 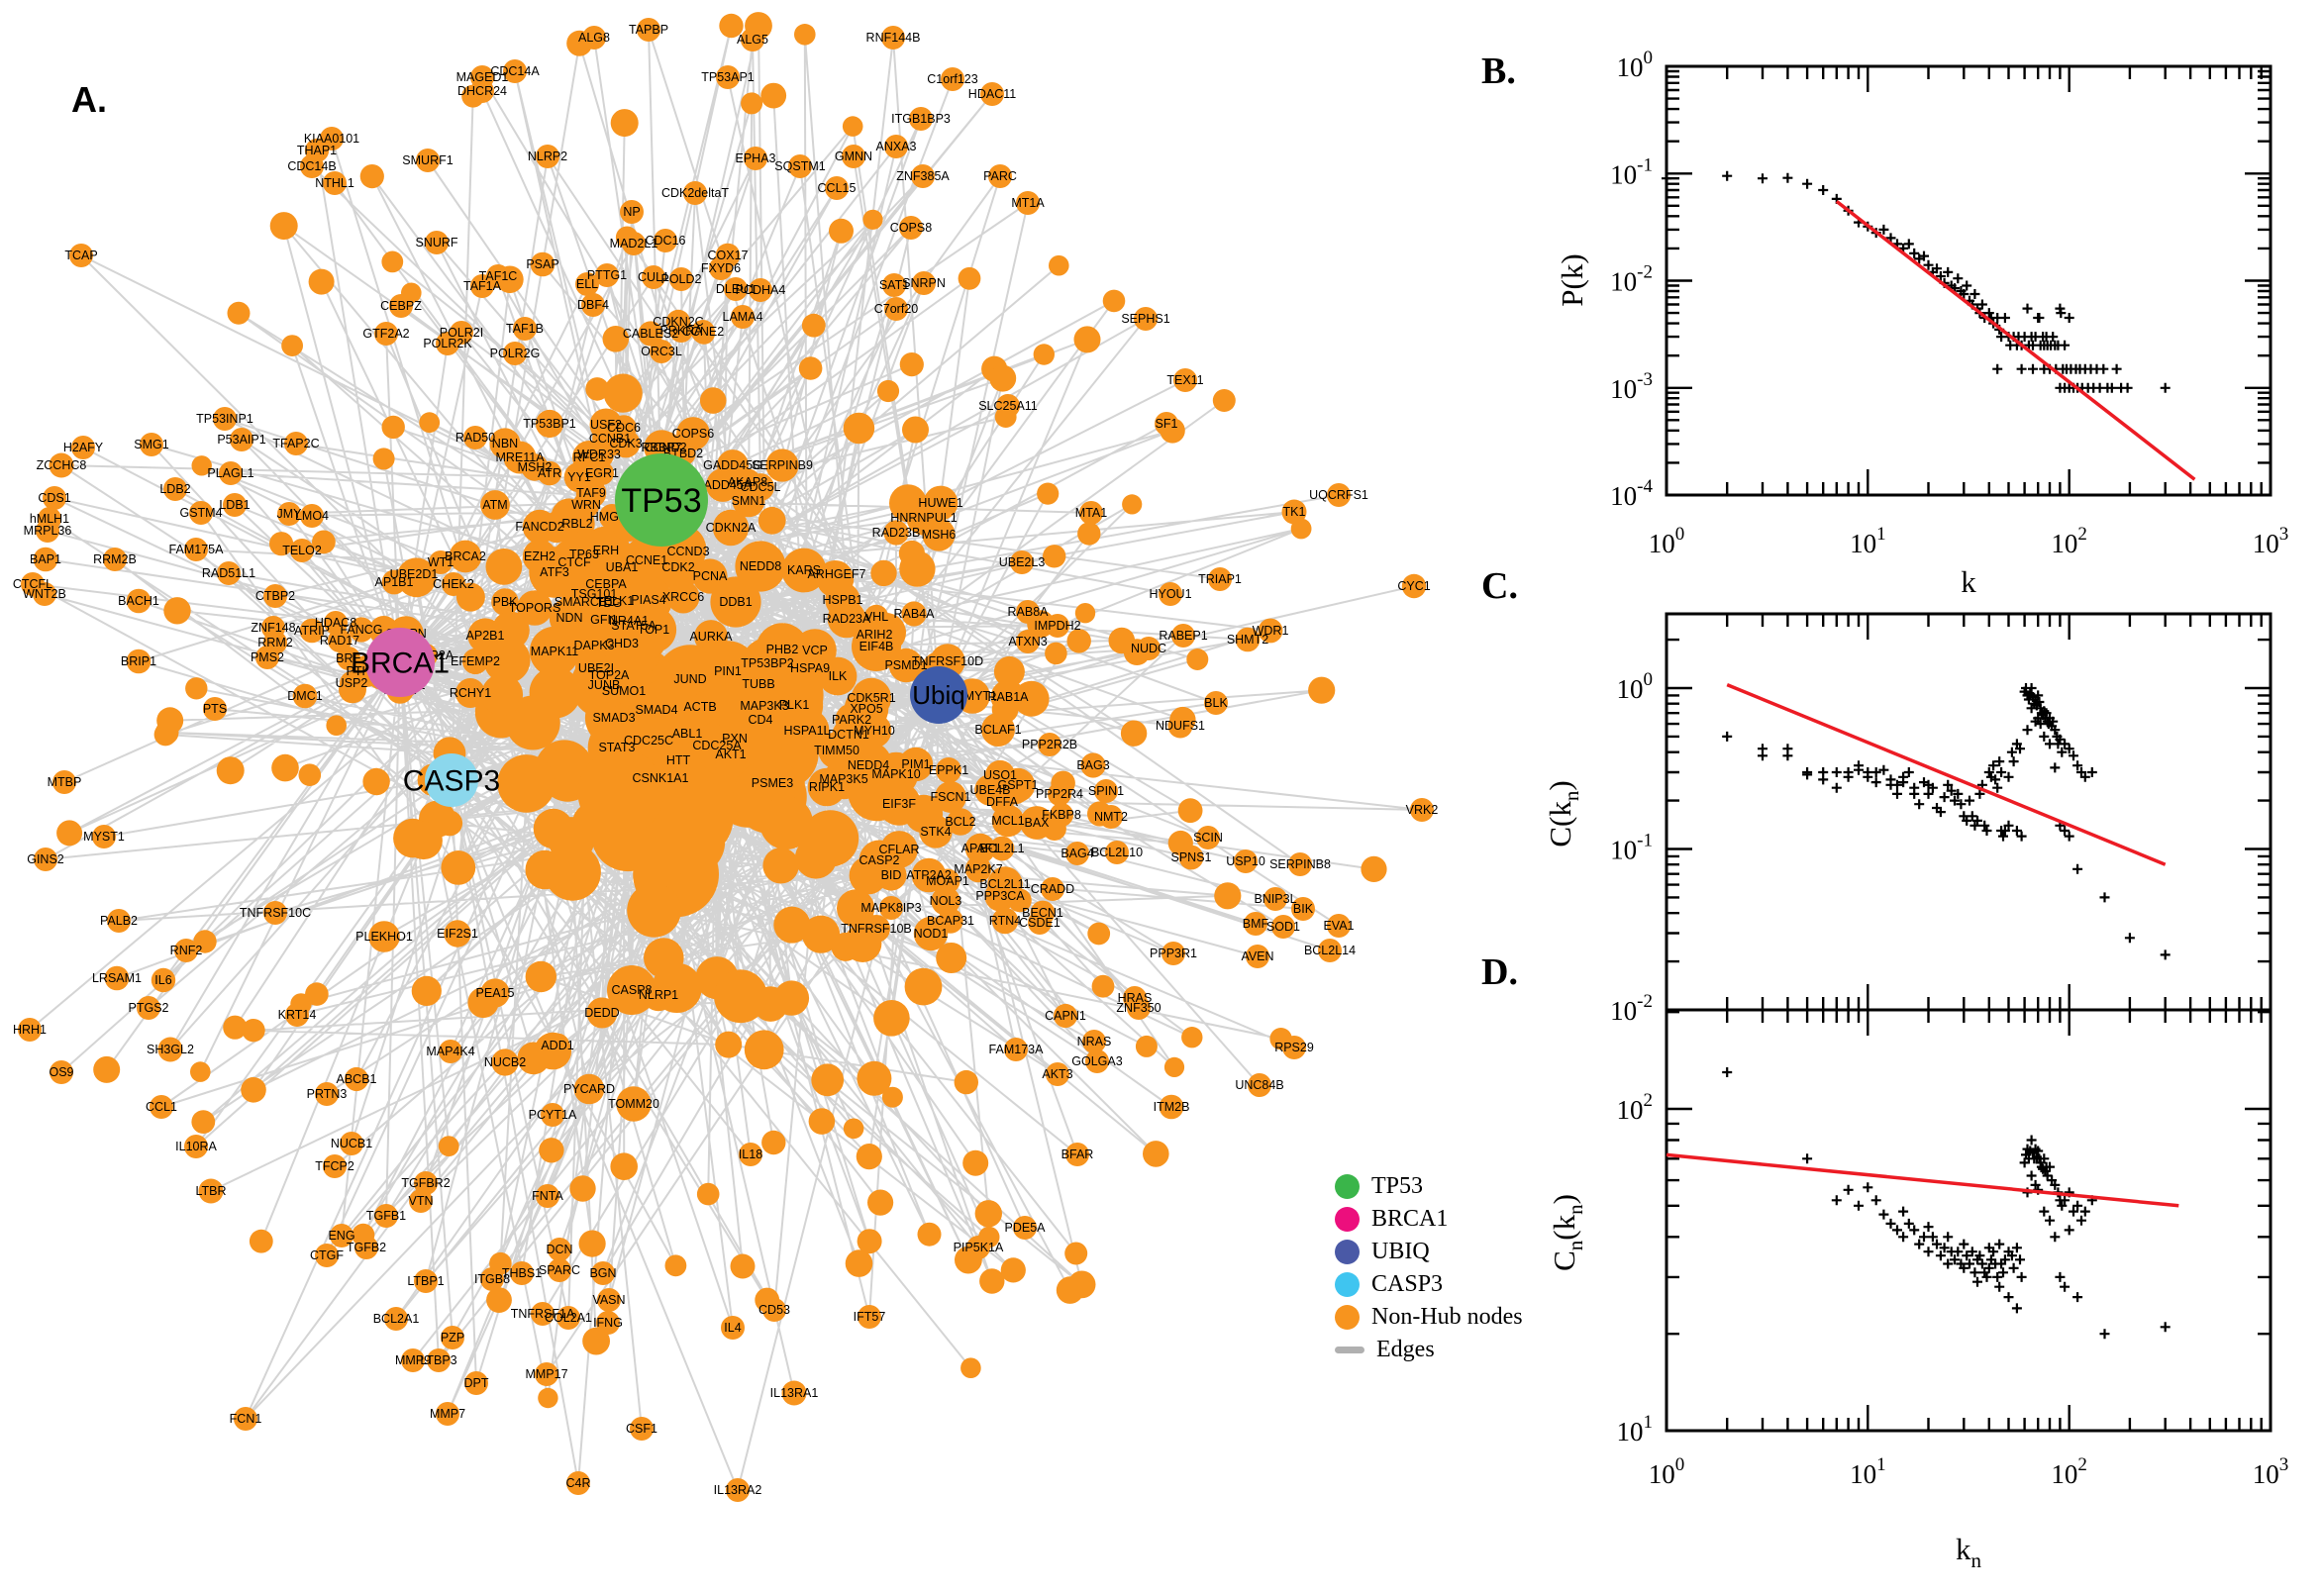 I want to click on network-node-label: LTBP1, so click(x=426, y=1281).